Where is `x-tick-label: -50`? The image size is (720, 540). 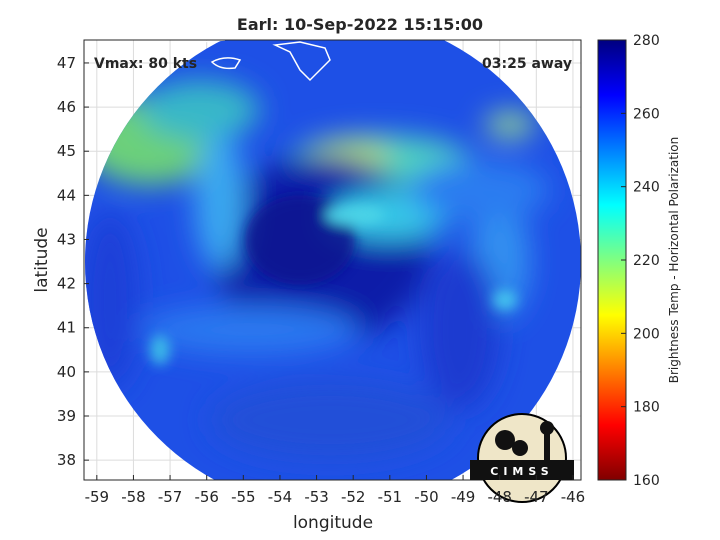 x-tick-label: -50 is located at coordinates (426, 497).